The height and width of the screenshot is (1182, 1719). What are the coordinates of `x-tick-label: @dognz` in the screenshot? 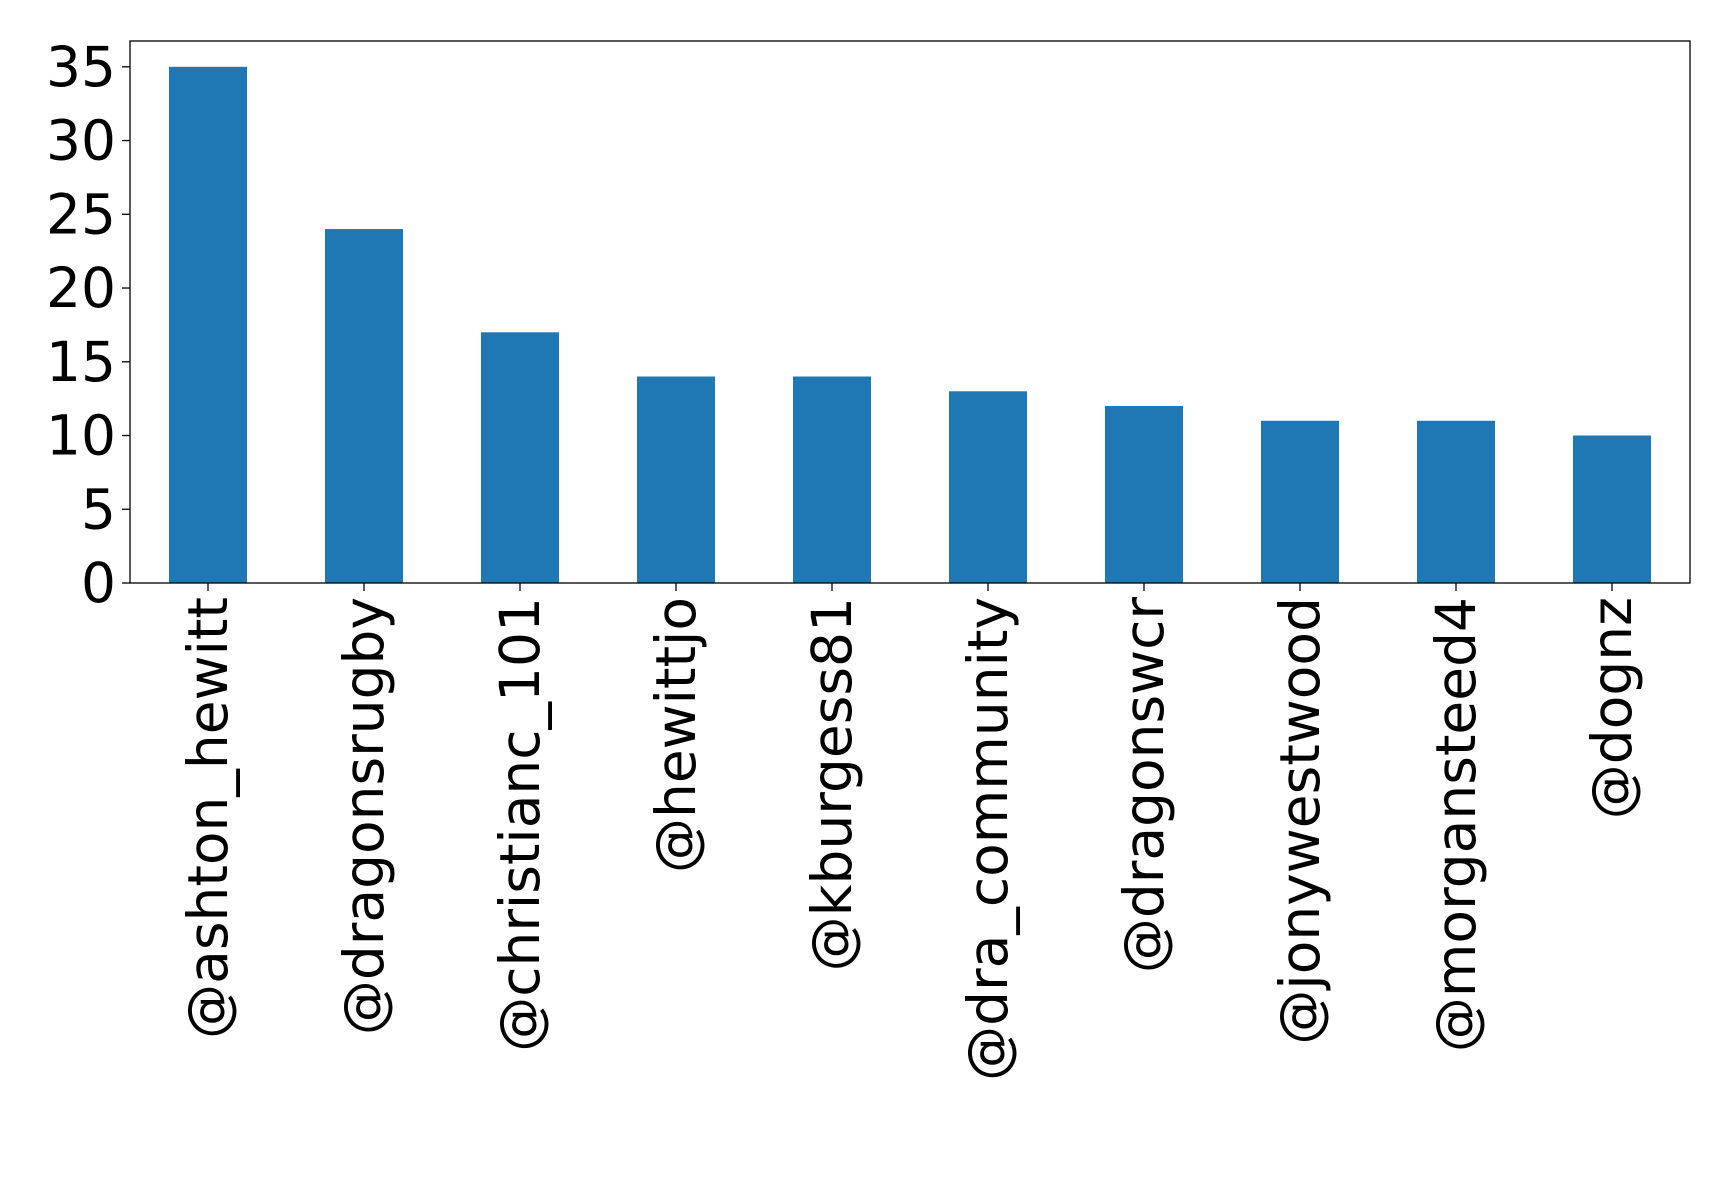 It's located at (1612, 708).